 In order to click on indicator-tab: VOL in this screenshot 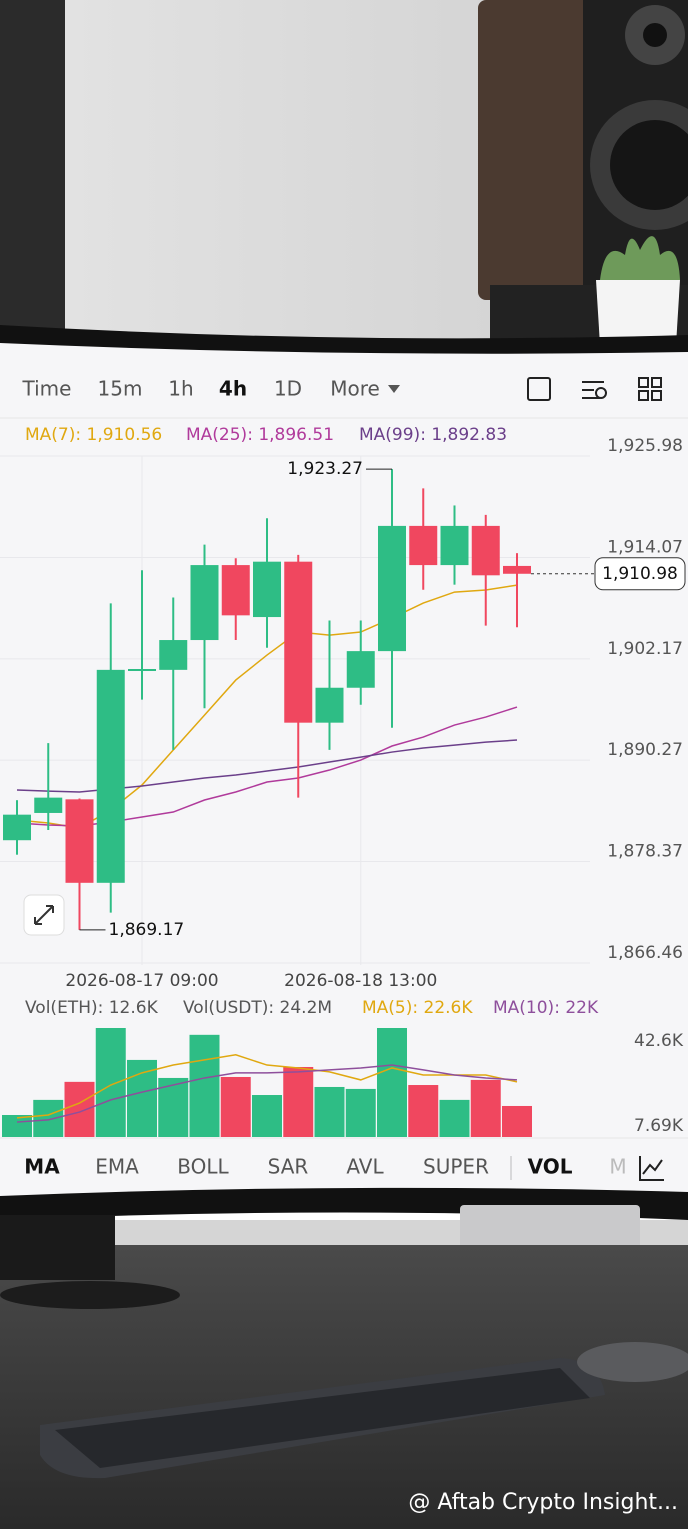, I will do `click(550, 1167)`.